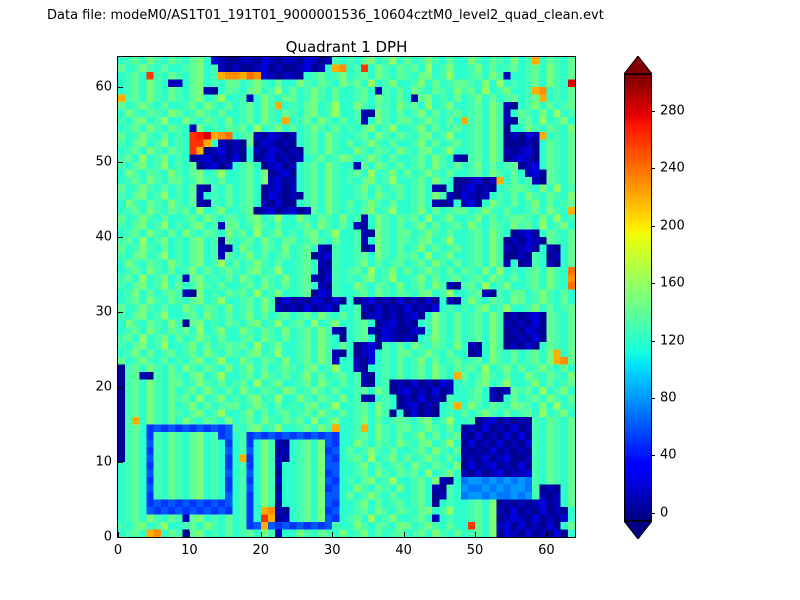  I want to click on colorbar-tick-label: 160, so click(672, 283).